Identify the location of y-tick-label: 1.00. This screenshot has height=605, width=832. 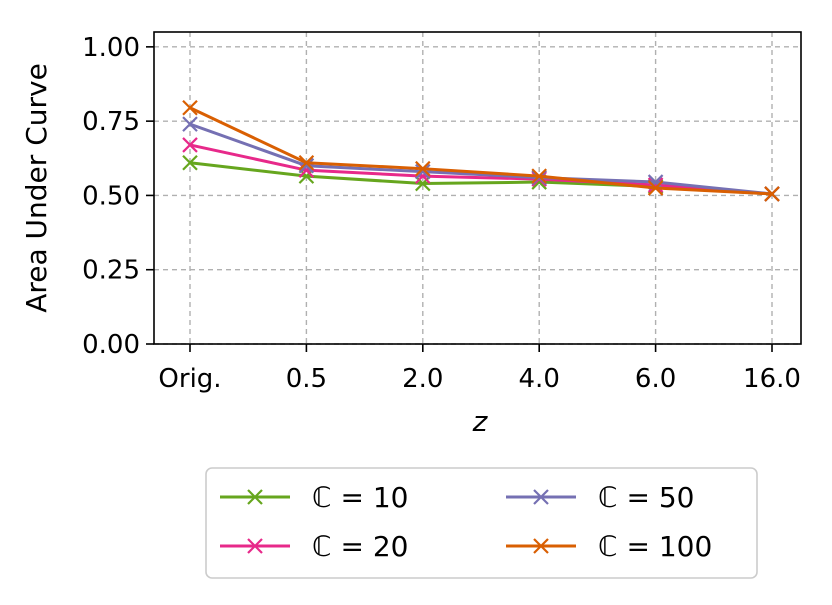
(111, 48).